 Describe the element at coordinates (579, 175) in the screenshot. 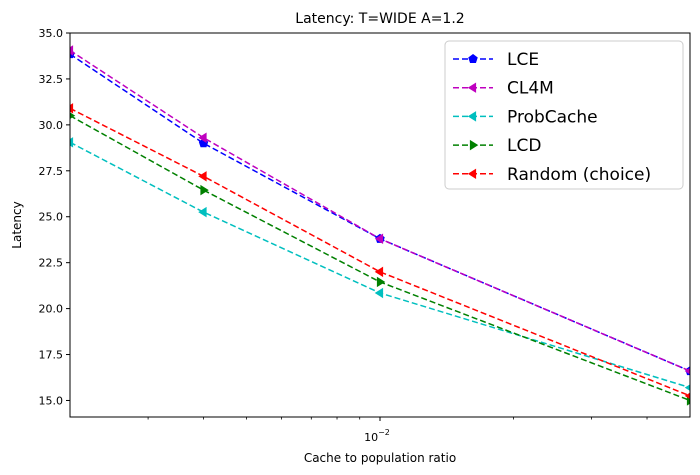

I see `legend-label: Random (choice)` at that location.